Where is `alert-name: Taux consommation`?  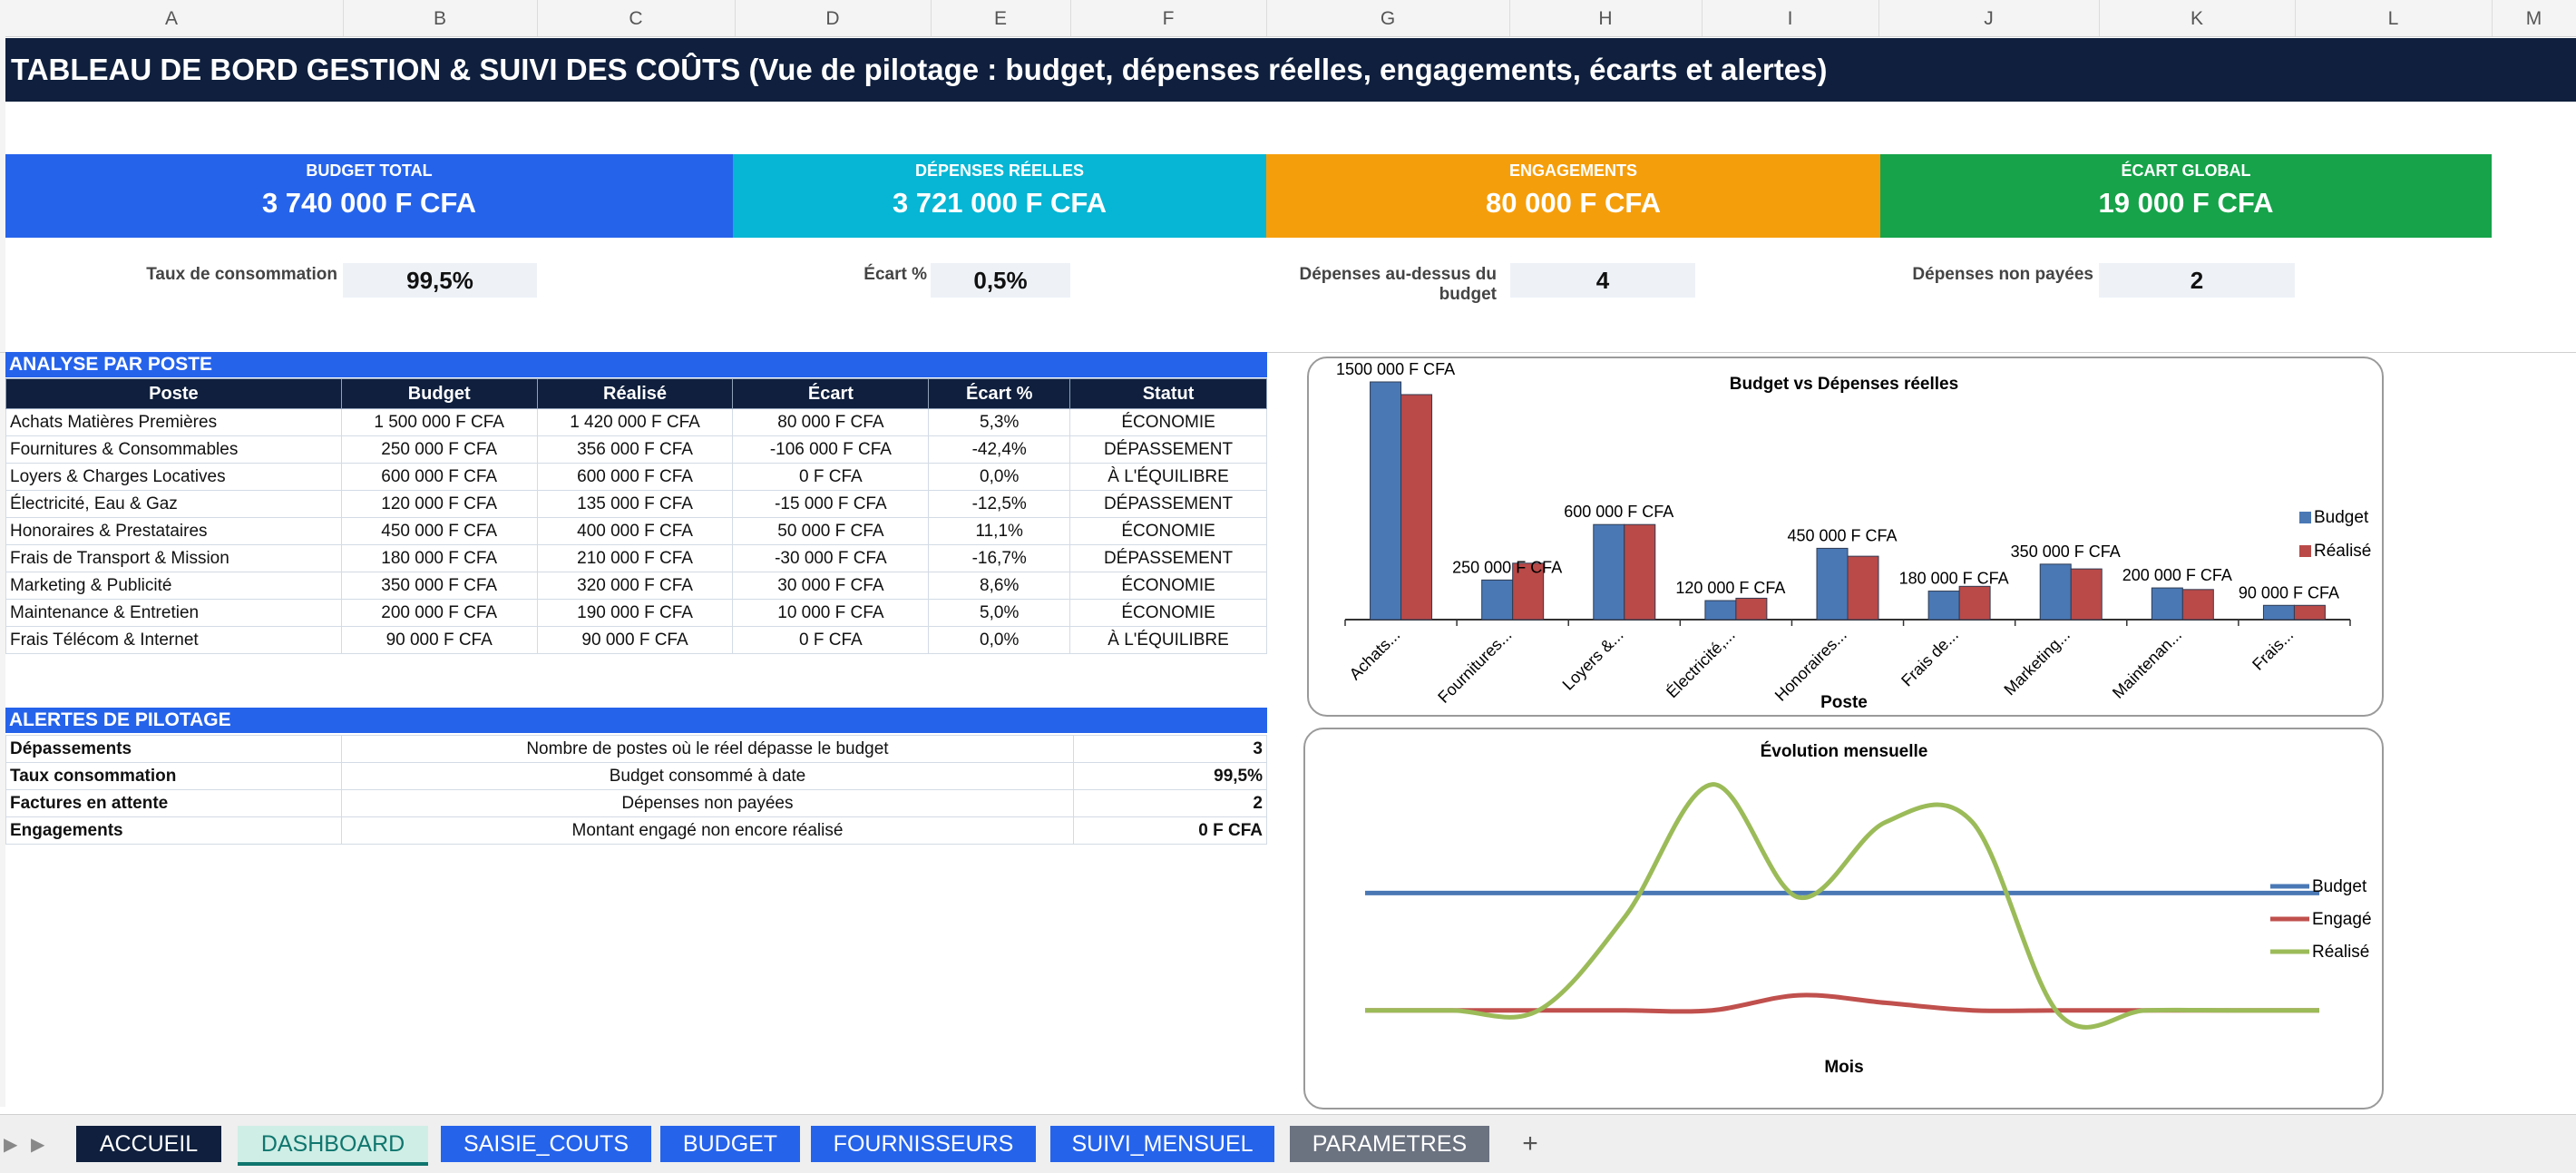 alert-name: Taux consommation is located at coordinates (173, 776).